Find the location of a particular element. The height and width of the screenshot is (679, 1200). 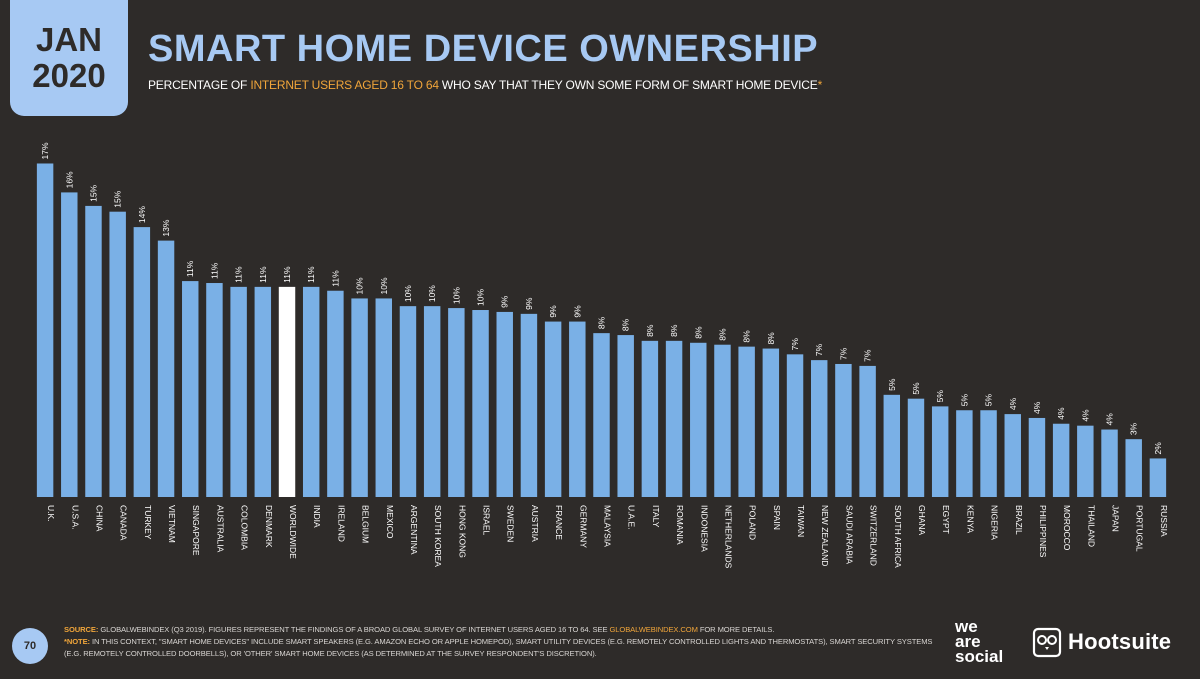

date-month: JAN is located at coordinates (69, 39).